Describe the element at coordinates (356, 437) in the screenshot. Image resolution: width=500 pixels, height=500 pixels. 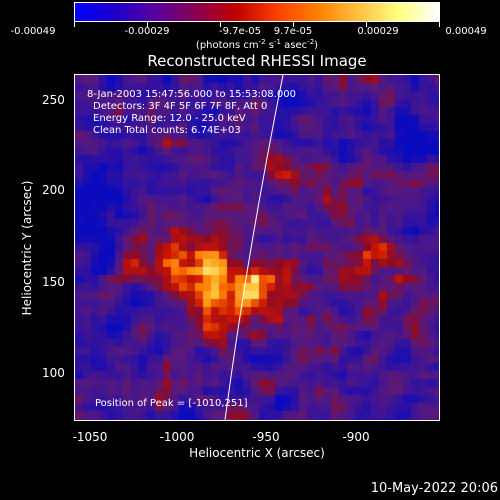
I see `x-tick-label: -900` at that location.